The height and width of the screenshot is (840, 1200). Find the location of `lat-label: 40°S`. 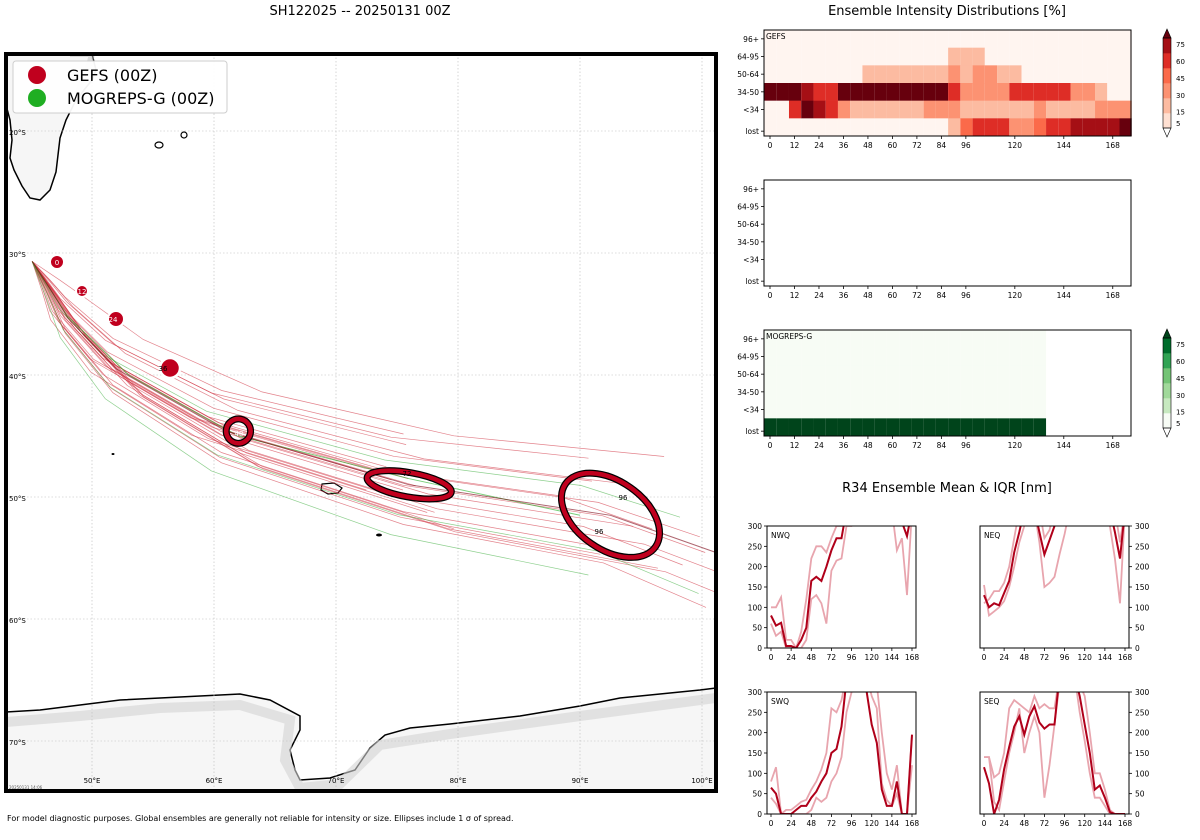

lat-label: 40°S is located at coordinates (17, 377).